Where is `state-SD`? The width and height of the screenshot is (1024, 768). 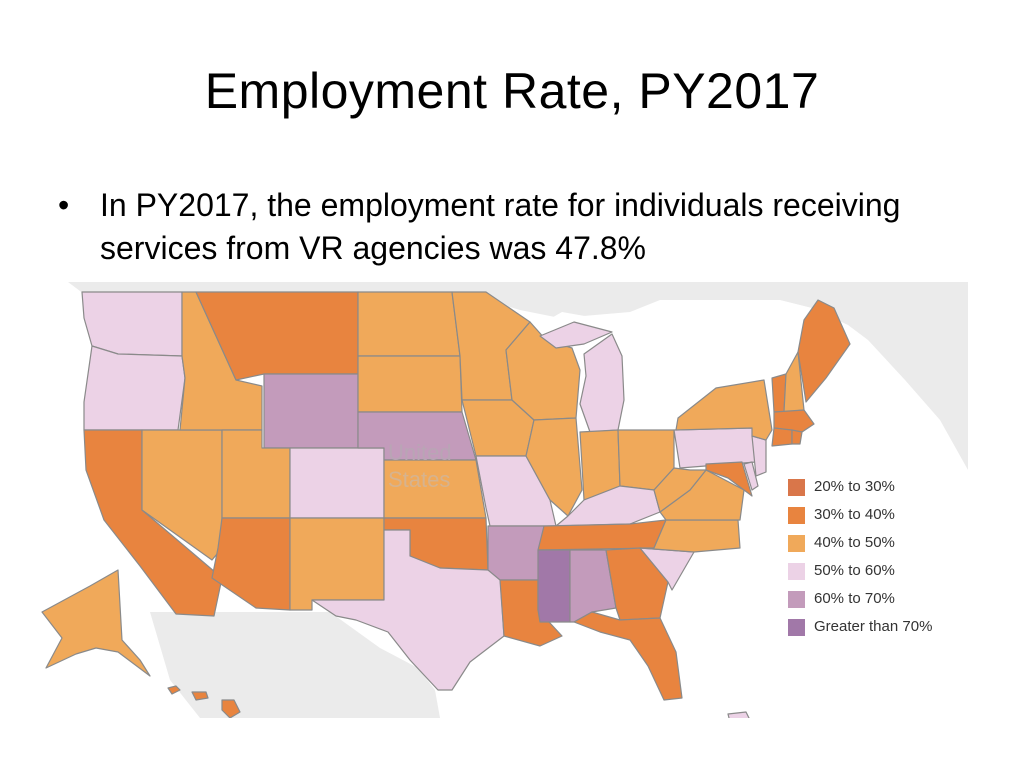 state-SD is located at coordinates (410, 384).